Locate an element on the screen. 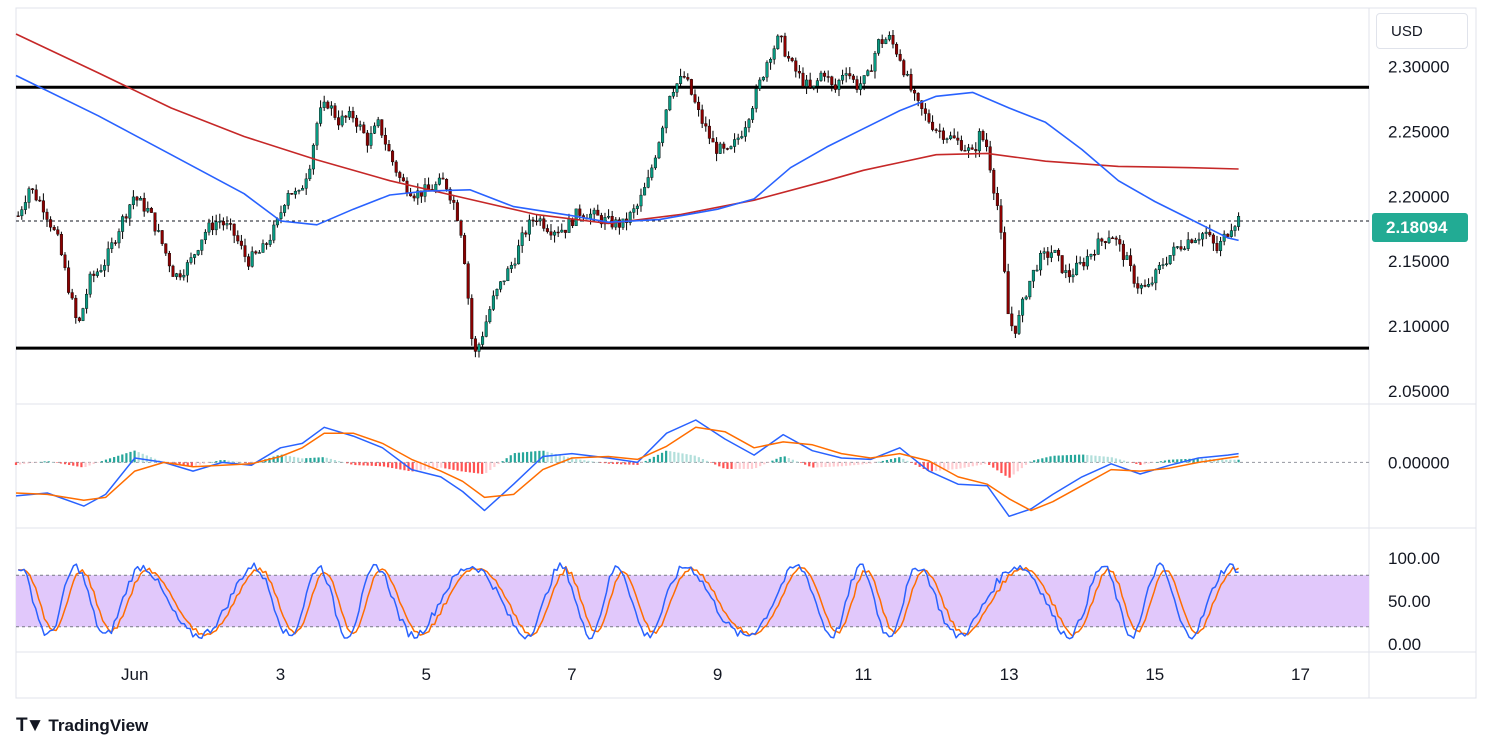 This screenshot has height=752, width=1491. stochastic-pane is located at coordinates (692, 601).